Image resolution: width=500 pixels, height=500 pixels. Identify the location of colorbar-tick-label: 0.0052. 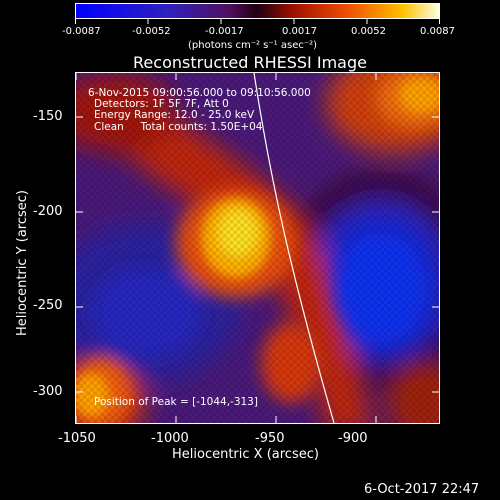
(368, 31).